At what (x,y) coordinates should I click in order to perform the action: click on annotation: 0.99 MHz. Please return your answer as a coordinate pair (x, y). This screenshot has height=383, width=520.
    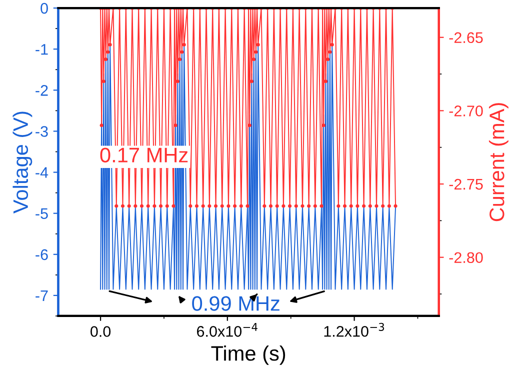
    Looking at the image, I should click on (236, 303).